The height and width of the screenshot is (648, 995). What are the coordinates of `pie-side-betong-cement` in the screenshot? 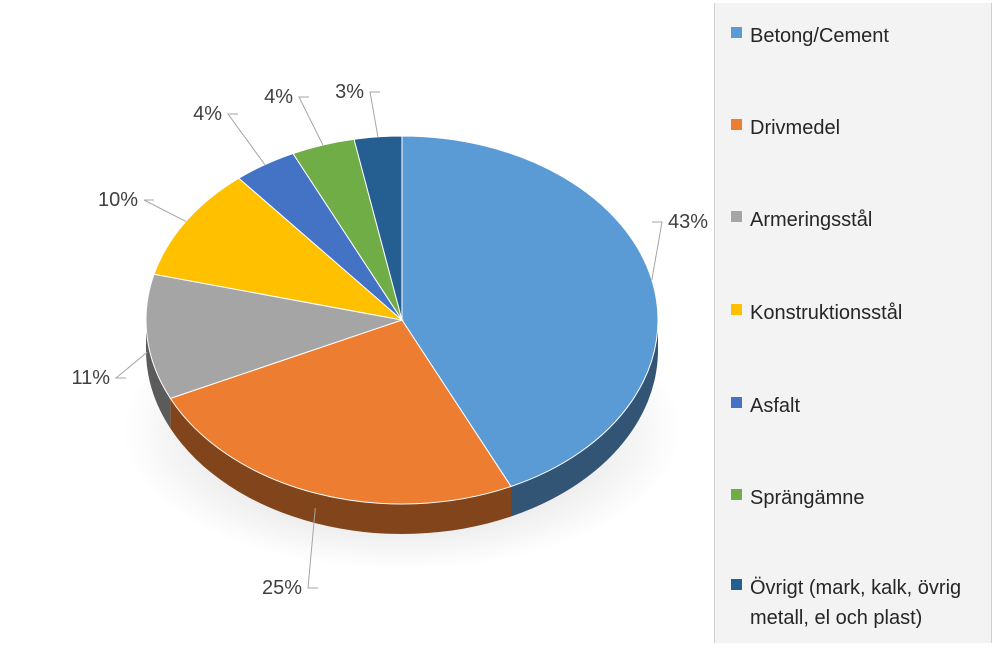 It's located at (584, 418).